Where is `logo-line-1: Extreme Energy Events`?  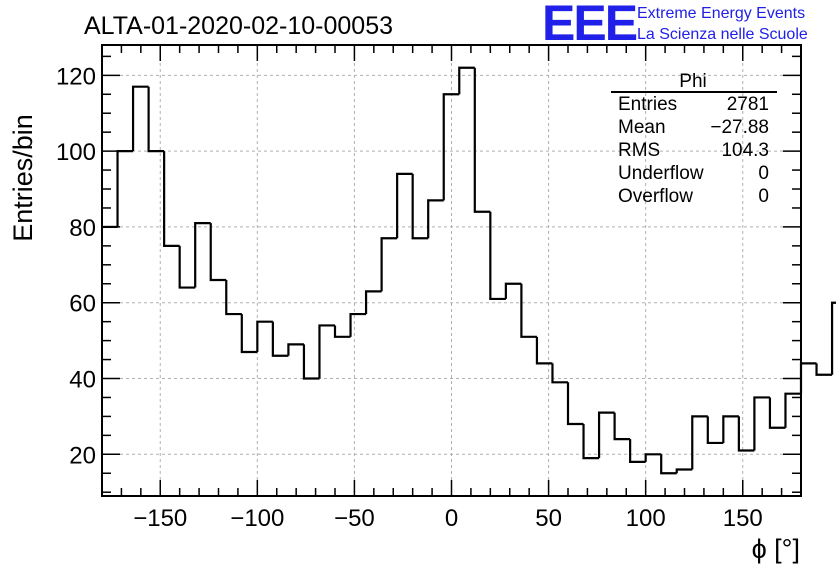 logo-line-1: Extreme Energy Events is located at coordinates (721, 13).